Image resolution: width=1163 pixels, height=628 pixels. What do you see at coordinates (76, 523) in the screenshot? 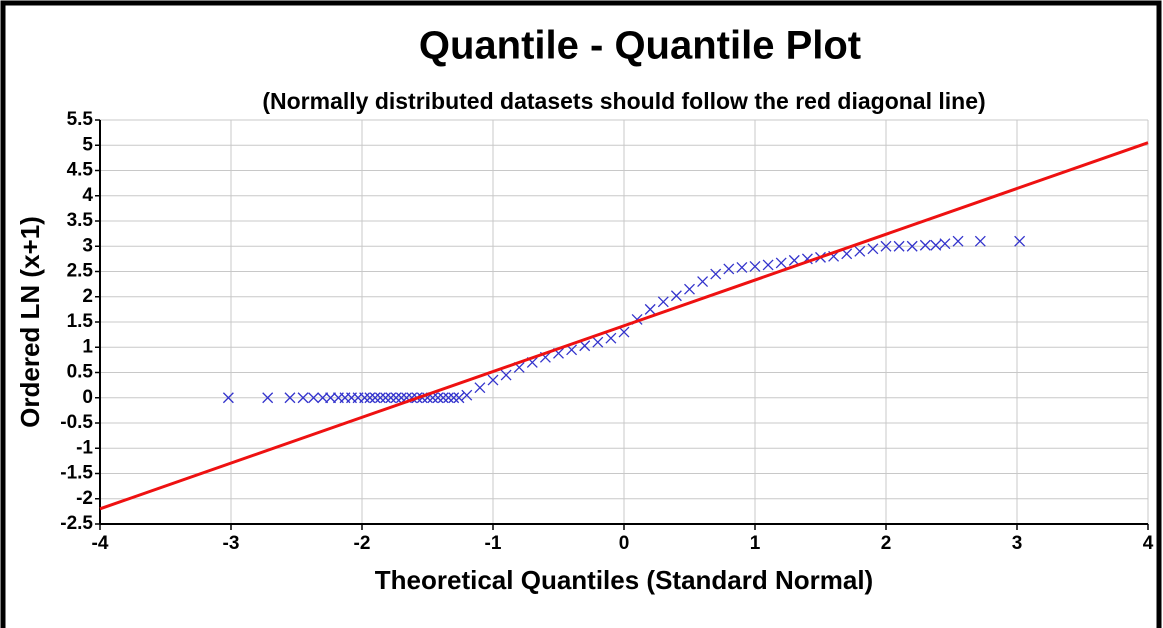
I see `y-tick-label: -2.5` at bounding box center [76, 523].